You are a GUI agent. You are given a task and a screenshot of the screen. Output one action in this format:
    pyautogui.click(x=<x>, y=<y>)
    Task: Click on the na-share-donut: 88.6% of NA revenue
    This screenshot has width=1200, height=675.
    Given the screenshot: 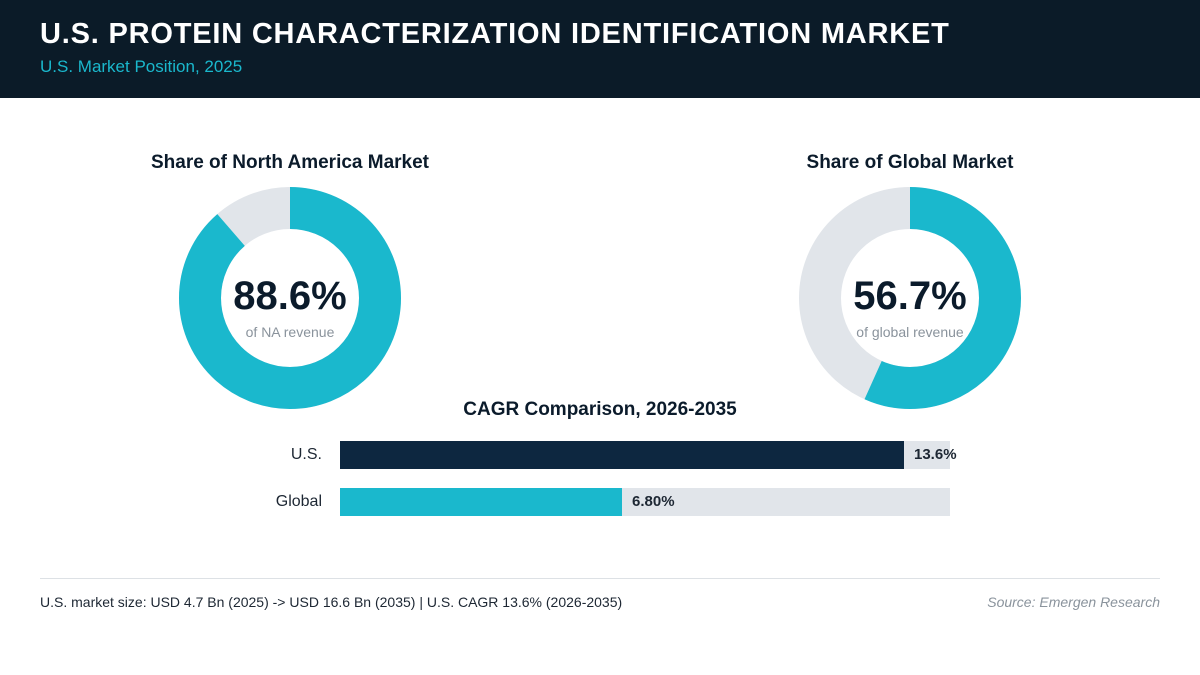 What is the action you would take?
    pyautogui.click(x=290, y=298)
    